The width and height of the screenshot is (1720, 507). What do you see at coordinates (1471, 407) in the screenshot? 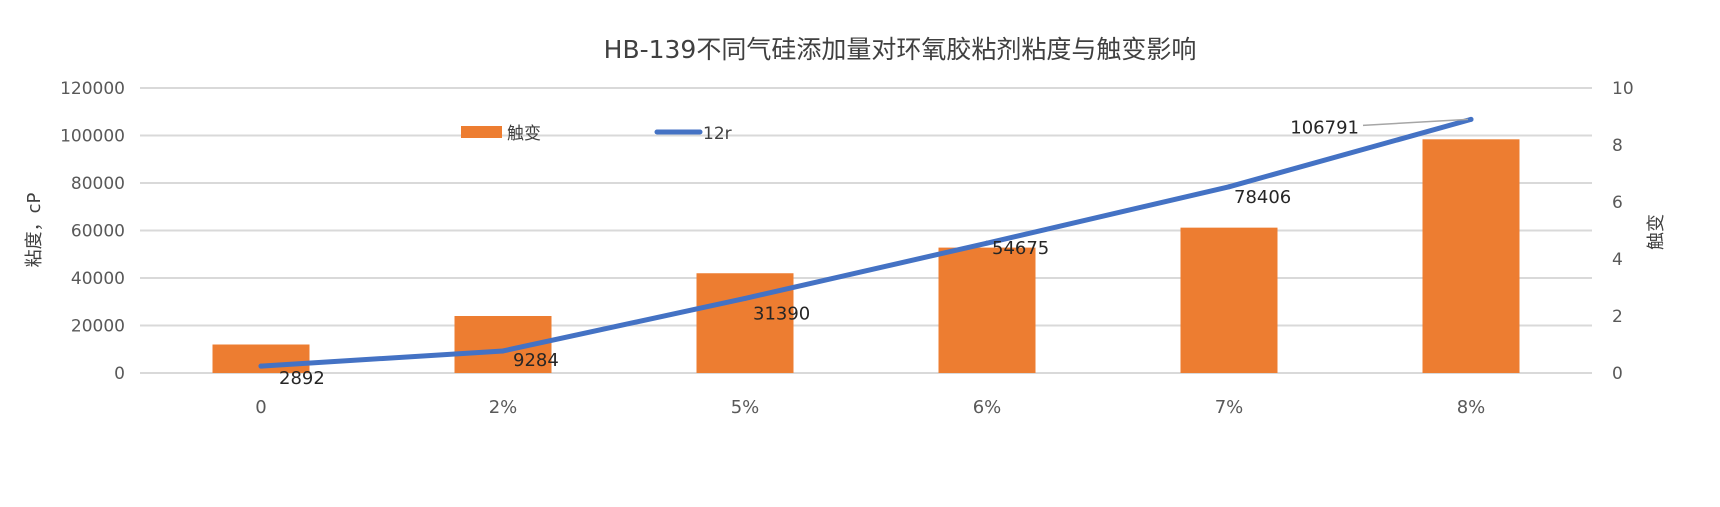
I see `x-tick-label: 8%` at bounding box center [1471, 407].